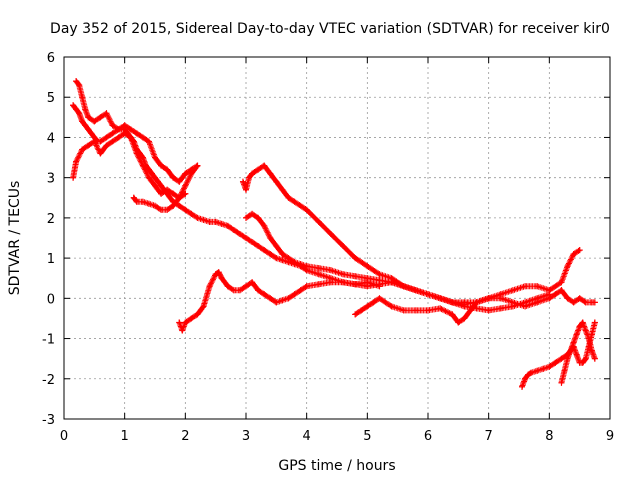 This screenshot has height=480, width=640. What do you see at coordinates (51, 259) in the screenshot?
I see `y-tick-label: 1` at bounding box center [51, 259].